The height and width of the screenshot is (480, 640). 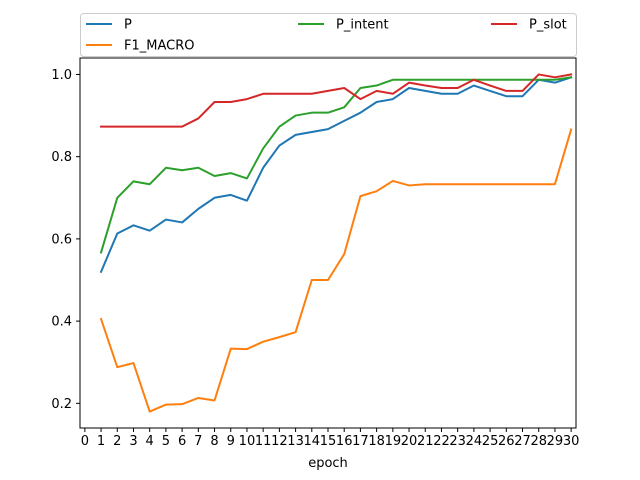 I want to click on legend-label-f1-macro: F1_MACRO, so click(x=159, y=46).